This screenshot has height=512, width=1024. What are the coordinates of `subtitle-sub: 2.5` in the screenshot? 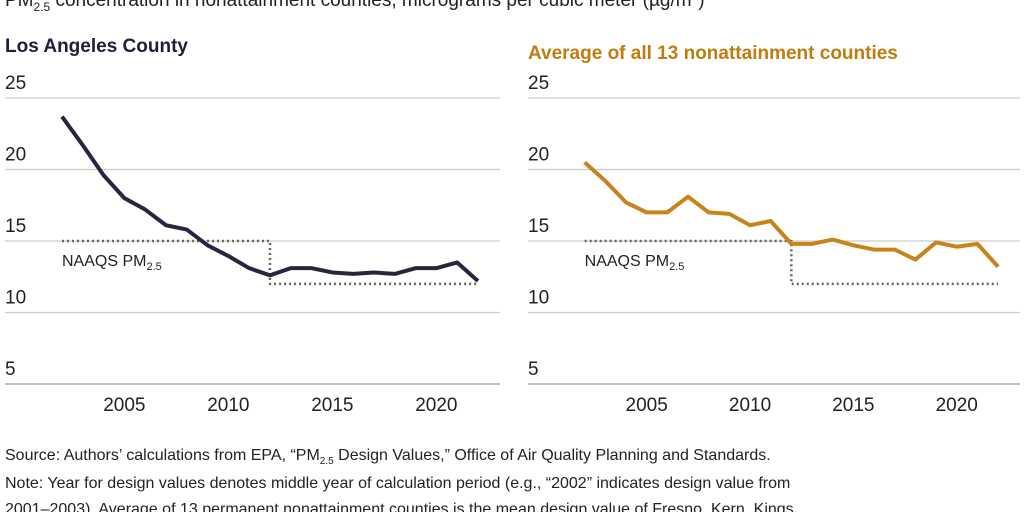 It's located at (42, 7).